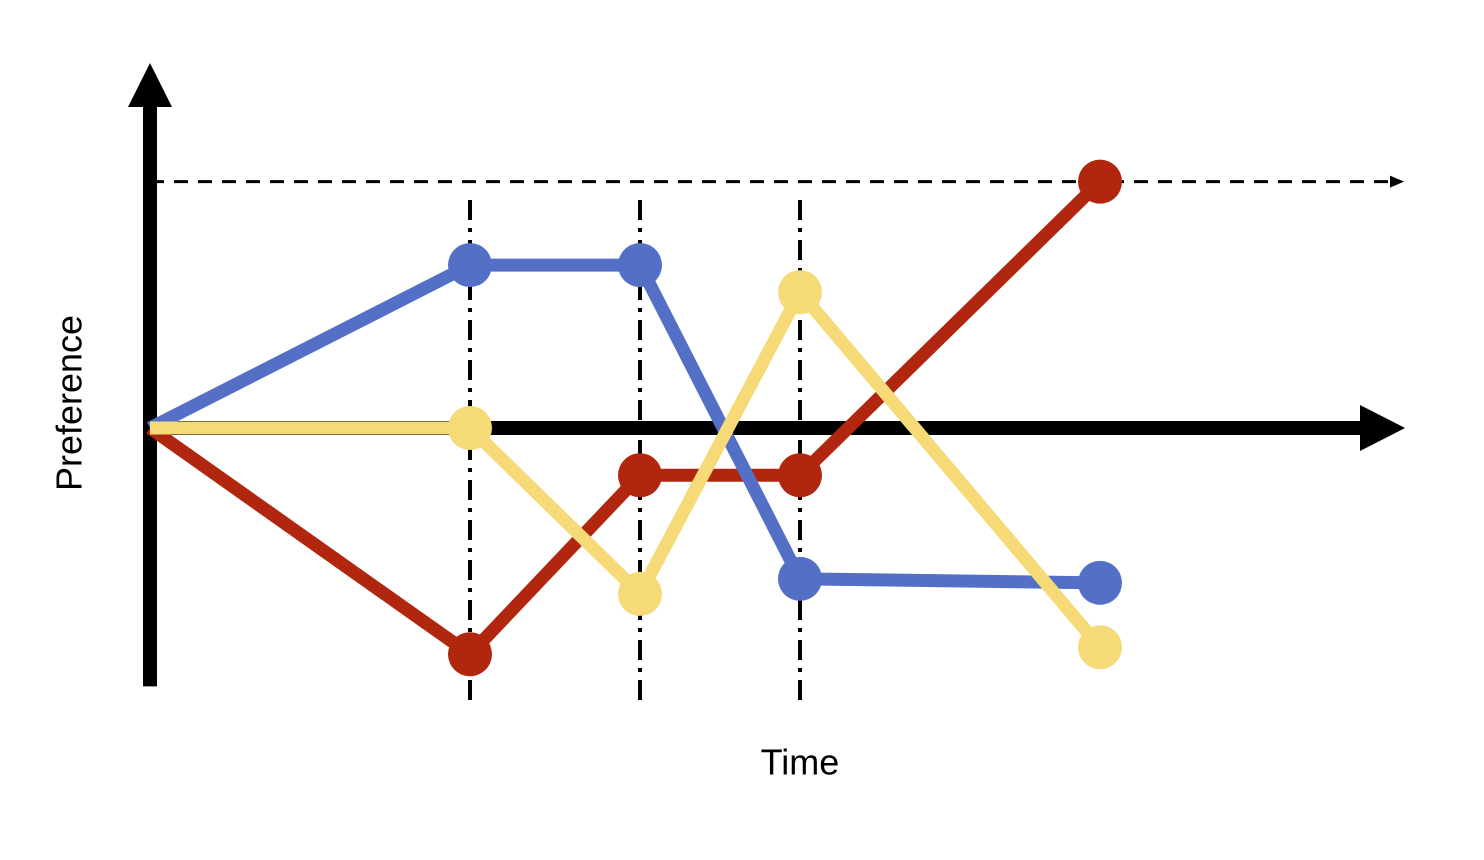 The height and width of the screenshot is (860, 1484). I want to click on threshold-arrow, so click(1397, 181).